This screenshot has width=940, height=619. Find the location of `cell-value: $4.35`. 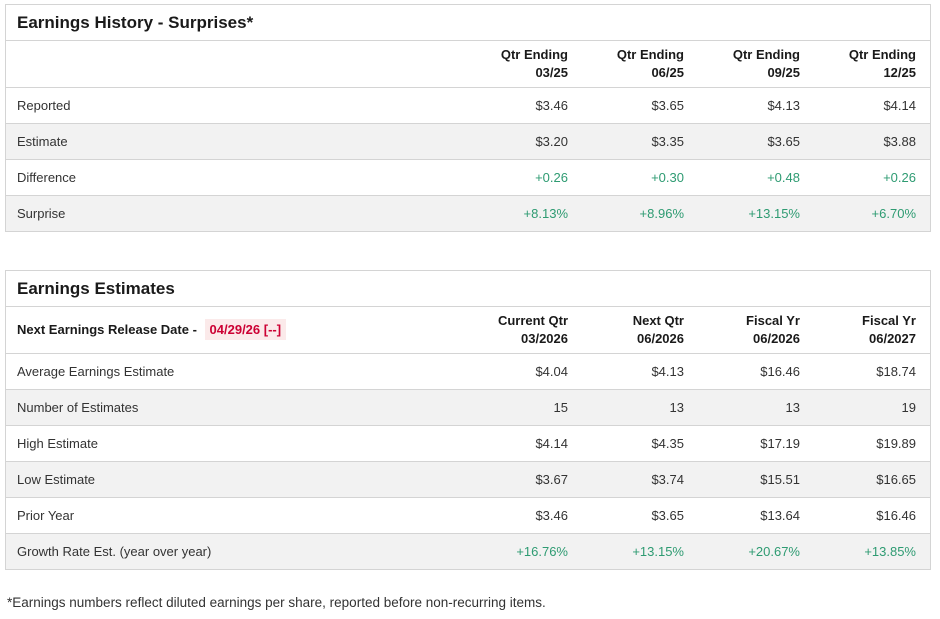

cell-value: $4.35 is located at coordinates (640, 444).